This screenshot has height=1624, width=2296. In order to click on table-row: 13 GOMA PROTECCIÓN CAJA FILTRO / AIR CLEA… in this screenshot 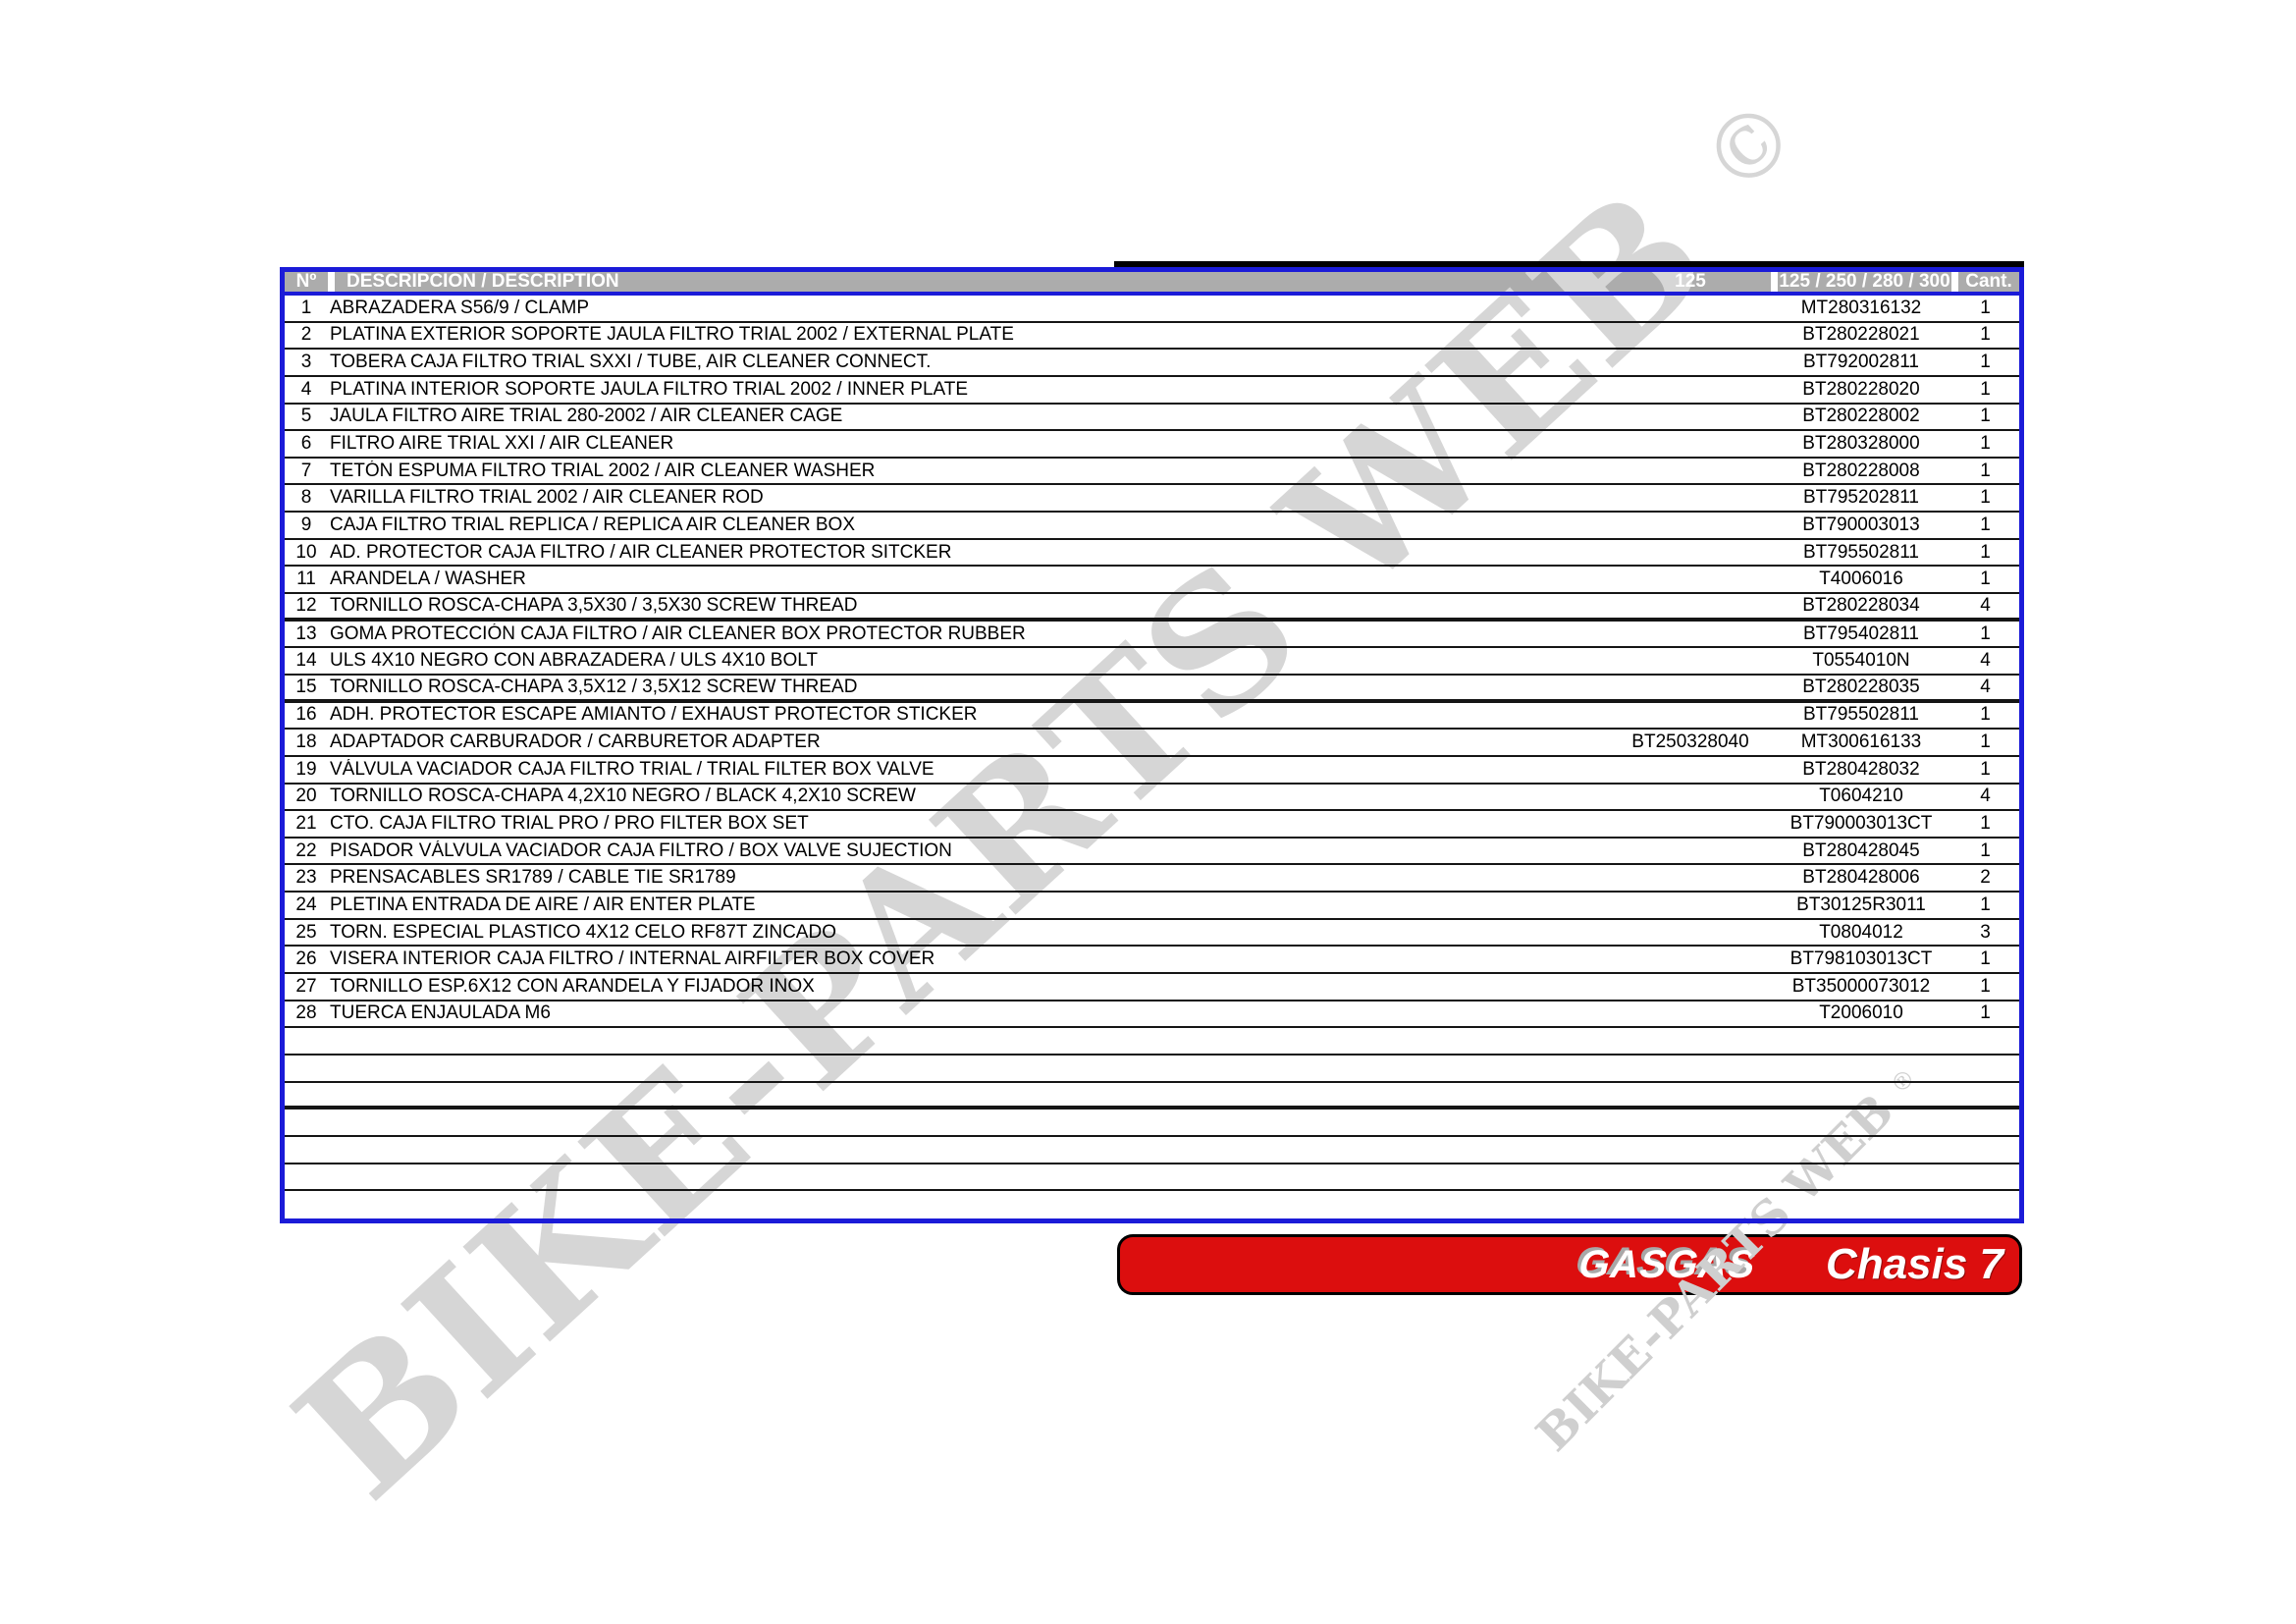, I will do `click(1152, 635)`.